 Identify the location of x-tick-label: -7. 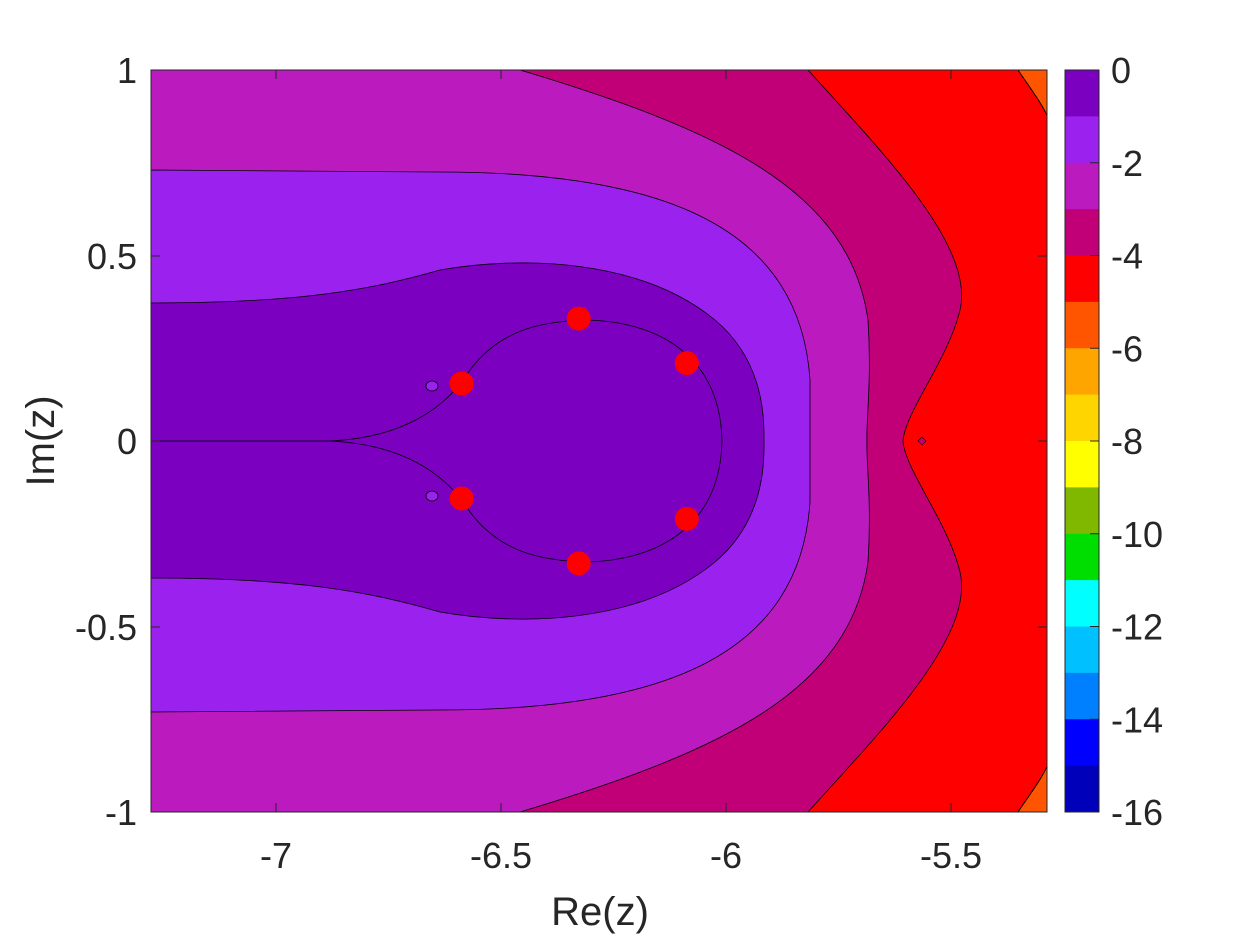
(276, 855).